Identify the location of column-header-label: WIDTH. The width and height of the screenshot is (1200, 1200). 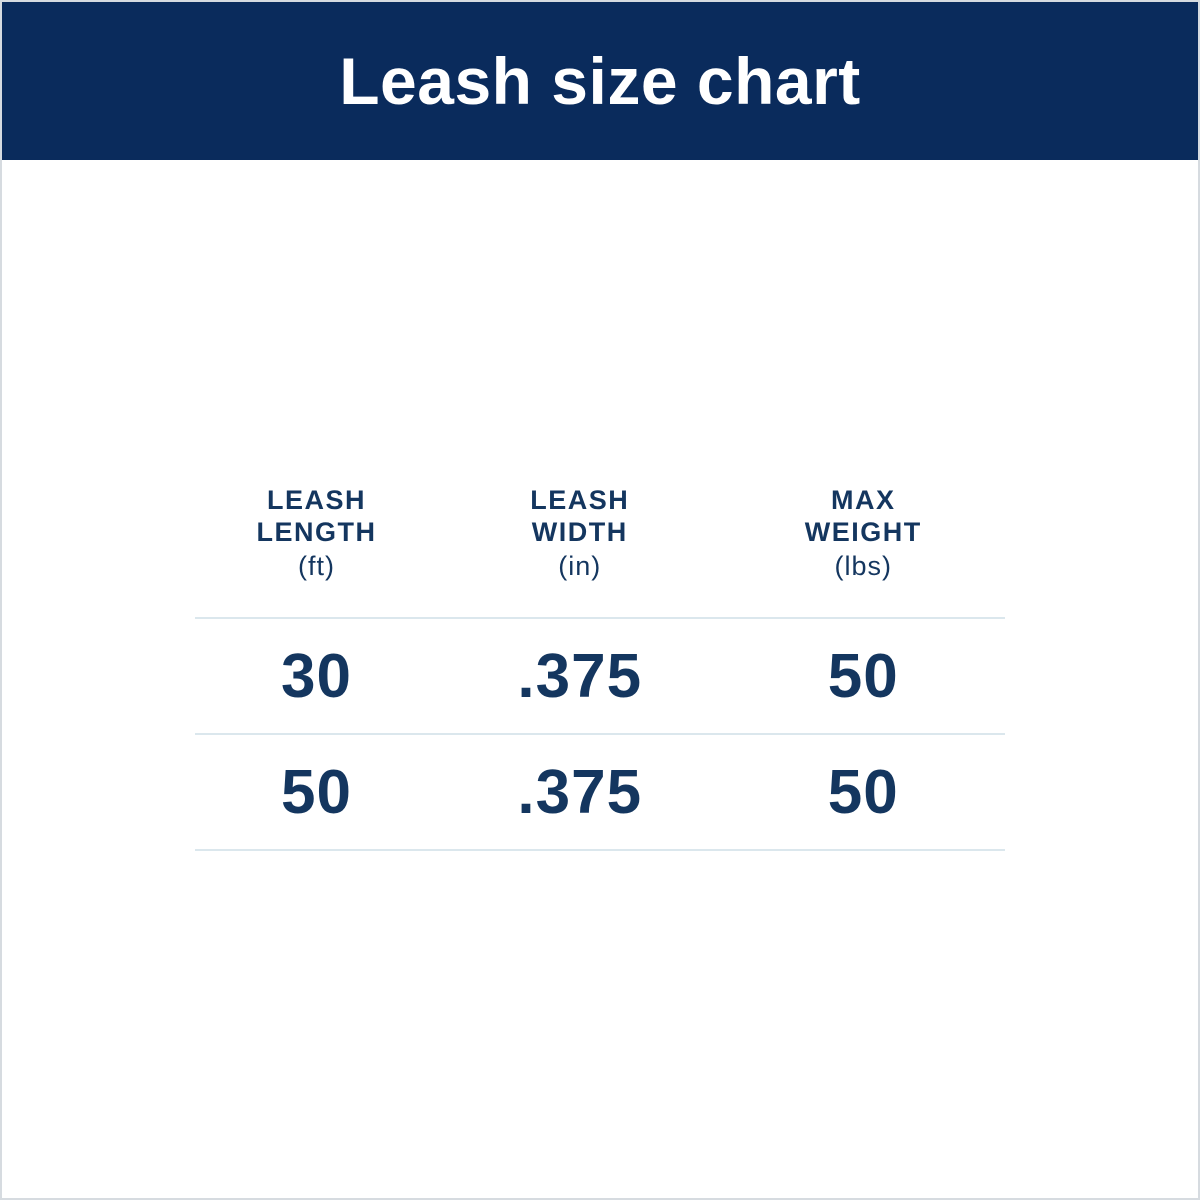
(579, 532).